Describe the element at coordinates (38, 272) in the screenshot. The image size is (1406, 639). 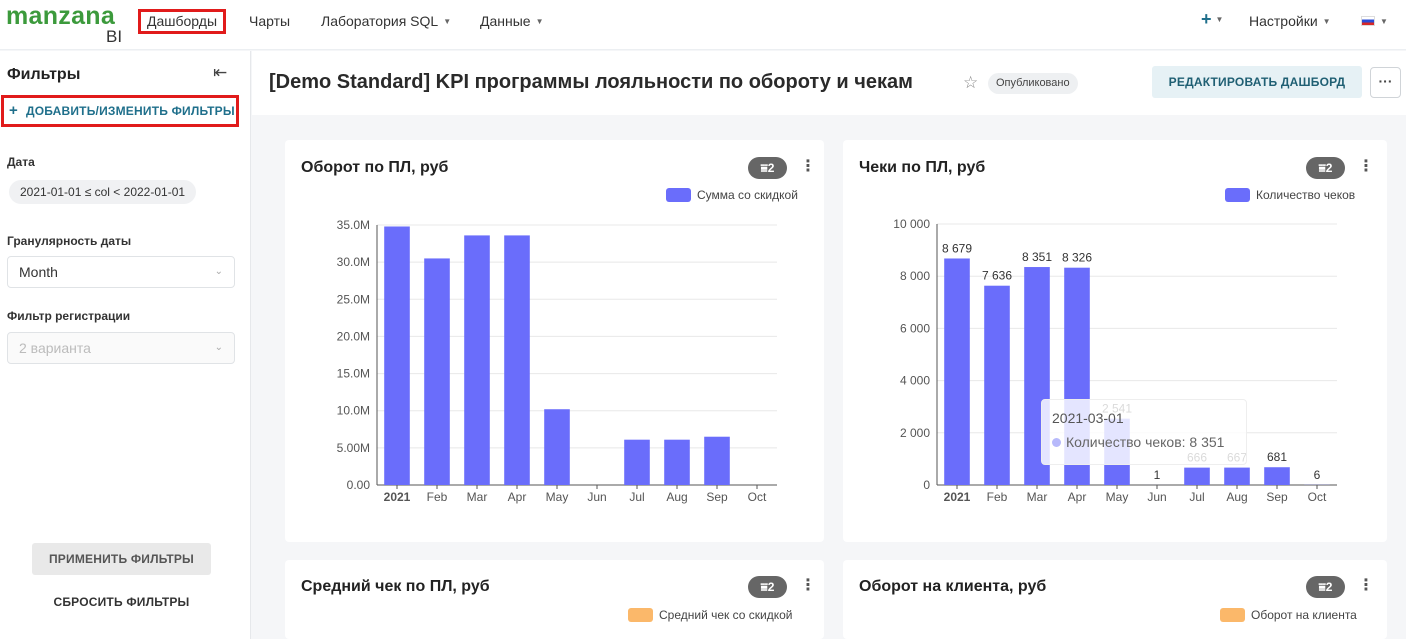
I see `granularity-value: Month` at that location.